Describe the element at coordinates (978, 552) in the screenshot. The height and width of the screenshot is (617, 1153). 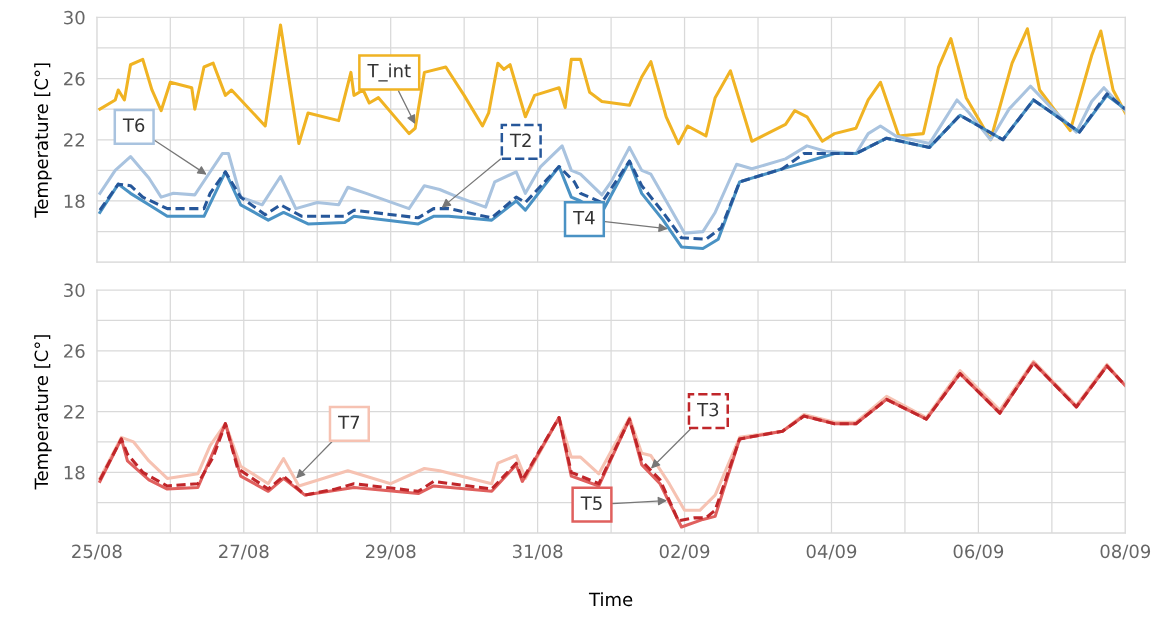
I see `x-tick-label: 06/09` at that location.